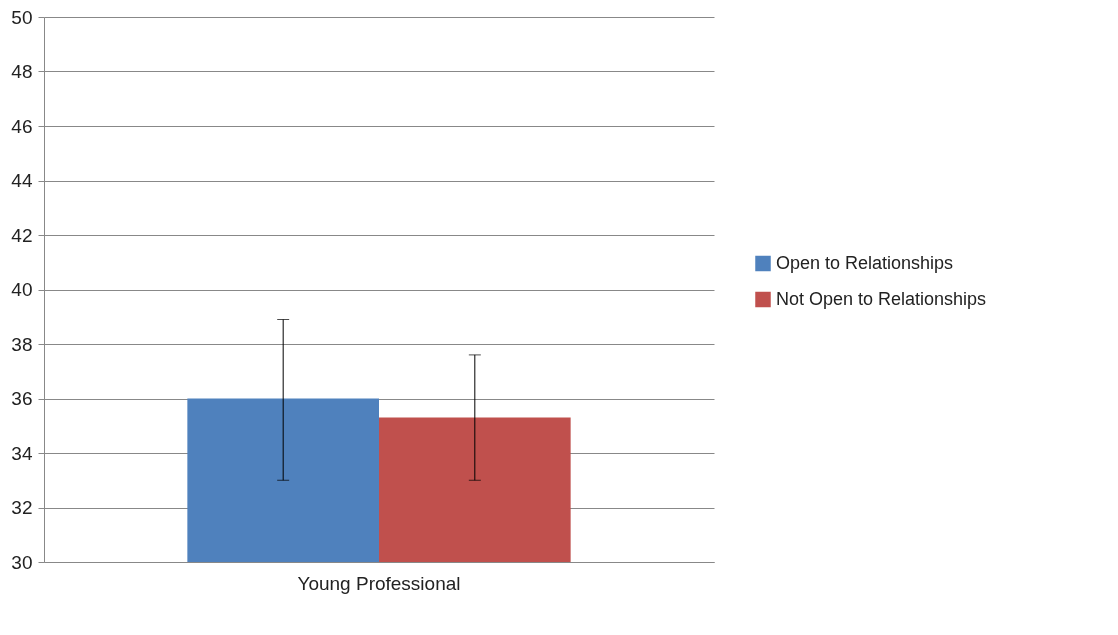 The height and width of the screenshot is (635, 1118). I want to click on legend-label: Open to Relationships, so click(865, 262).